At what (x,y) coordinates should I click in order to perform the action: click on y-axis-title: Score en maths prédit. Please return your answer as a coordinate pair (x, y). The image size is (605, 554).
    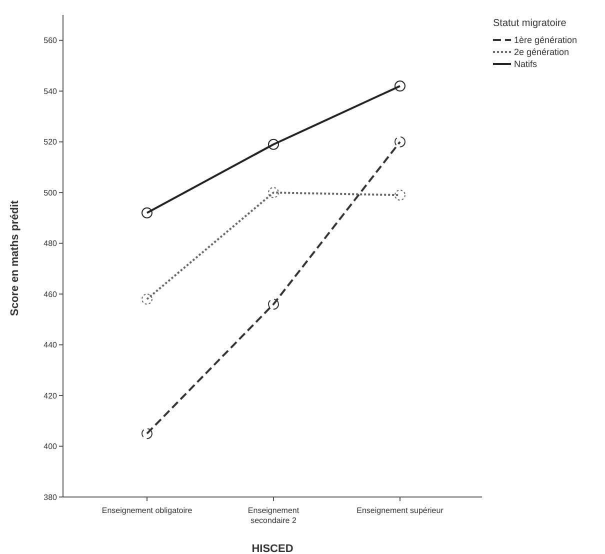
    Looking at the image, I should click on (14, 258).